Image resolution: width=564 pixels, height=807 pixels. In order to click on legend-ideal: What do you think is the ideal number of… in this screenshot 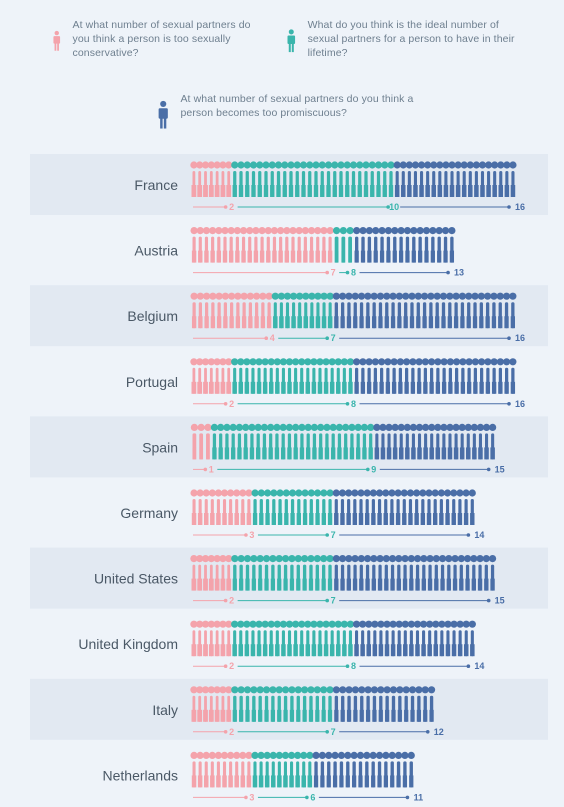, I will do `click(409, 41)`.